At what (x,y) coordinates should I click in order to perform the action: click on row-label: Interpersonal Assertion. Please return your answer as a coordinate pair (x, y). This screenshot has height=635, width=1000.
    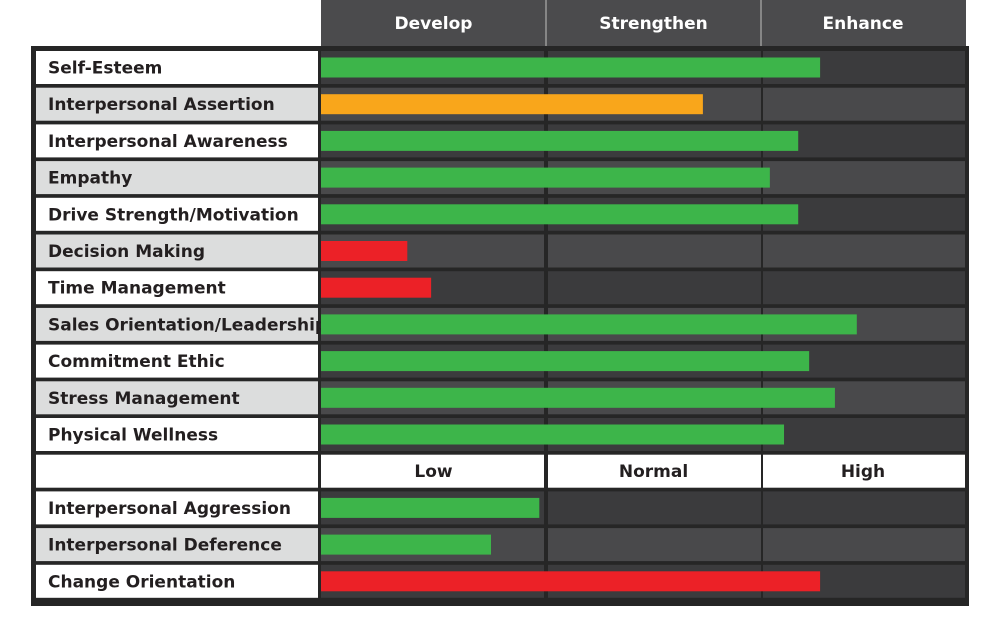
    Looking at the image, I should click on (161, 105).